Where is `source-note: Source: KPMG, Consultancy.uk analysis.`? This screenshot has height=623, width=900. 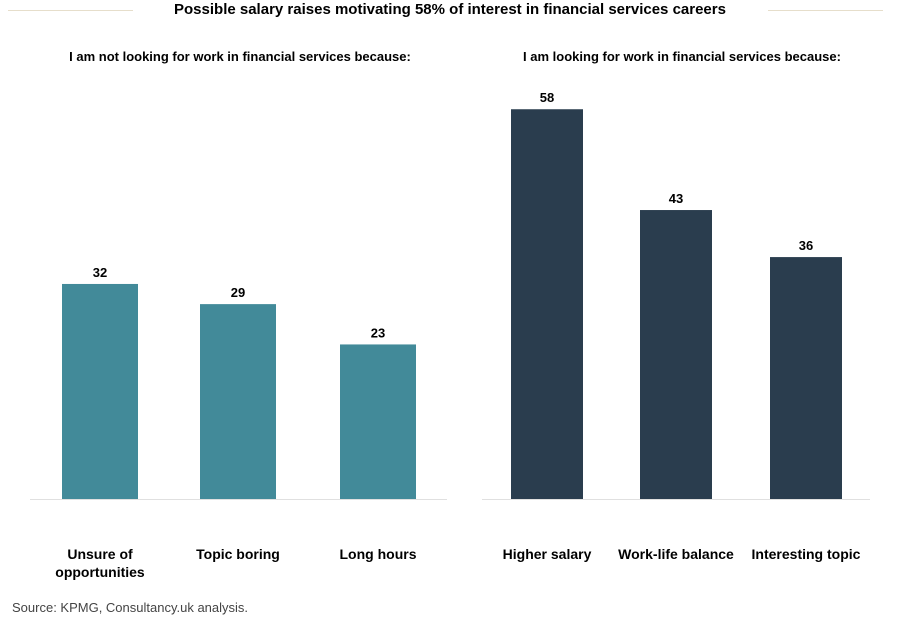
source-note: Source: KPMG, Consultancy.uk analysis. is located at coordinates (130, 607).